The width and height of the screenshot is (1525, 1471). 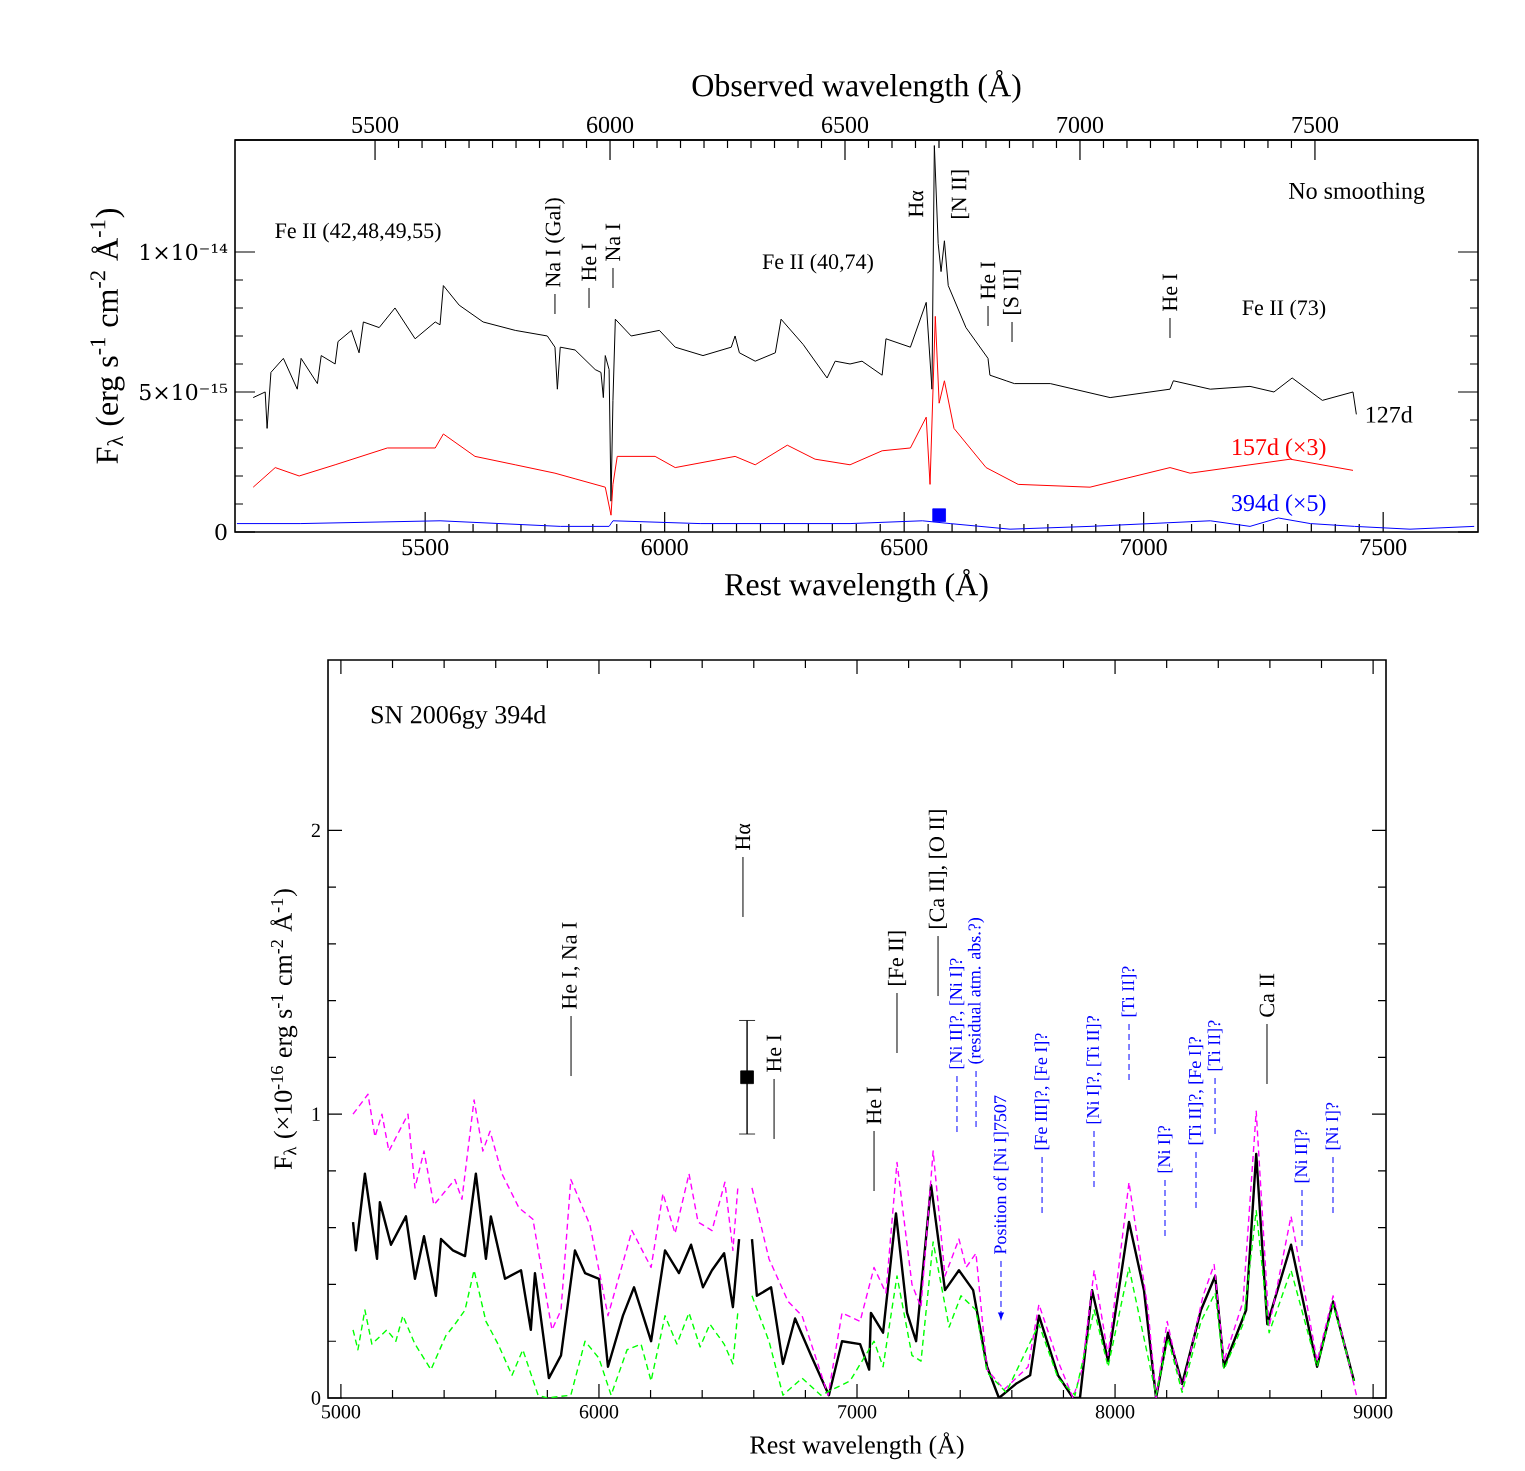 What do you see at coordinates (897, 958) in the screenshot?
I see `annotation: [Fe II]` at bounding box center [897, 958].